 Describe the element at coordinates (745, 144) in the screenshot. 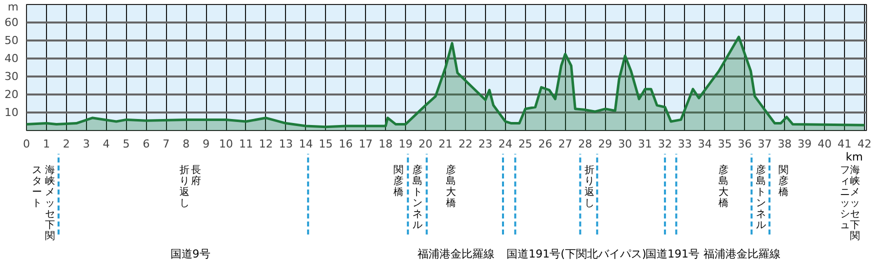

I see `x-tick-label: 36` at that location.